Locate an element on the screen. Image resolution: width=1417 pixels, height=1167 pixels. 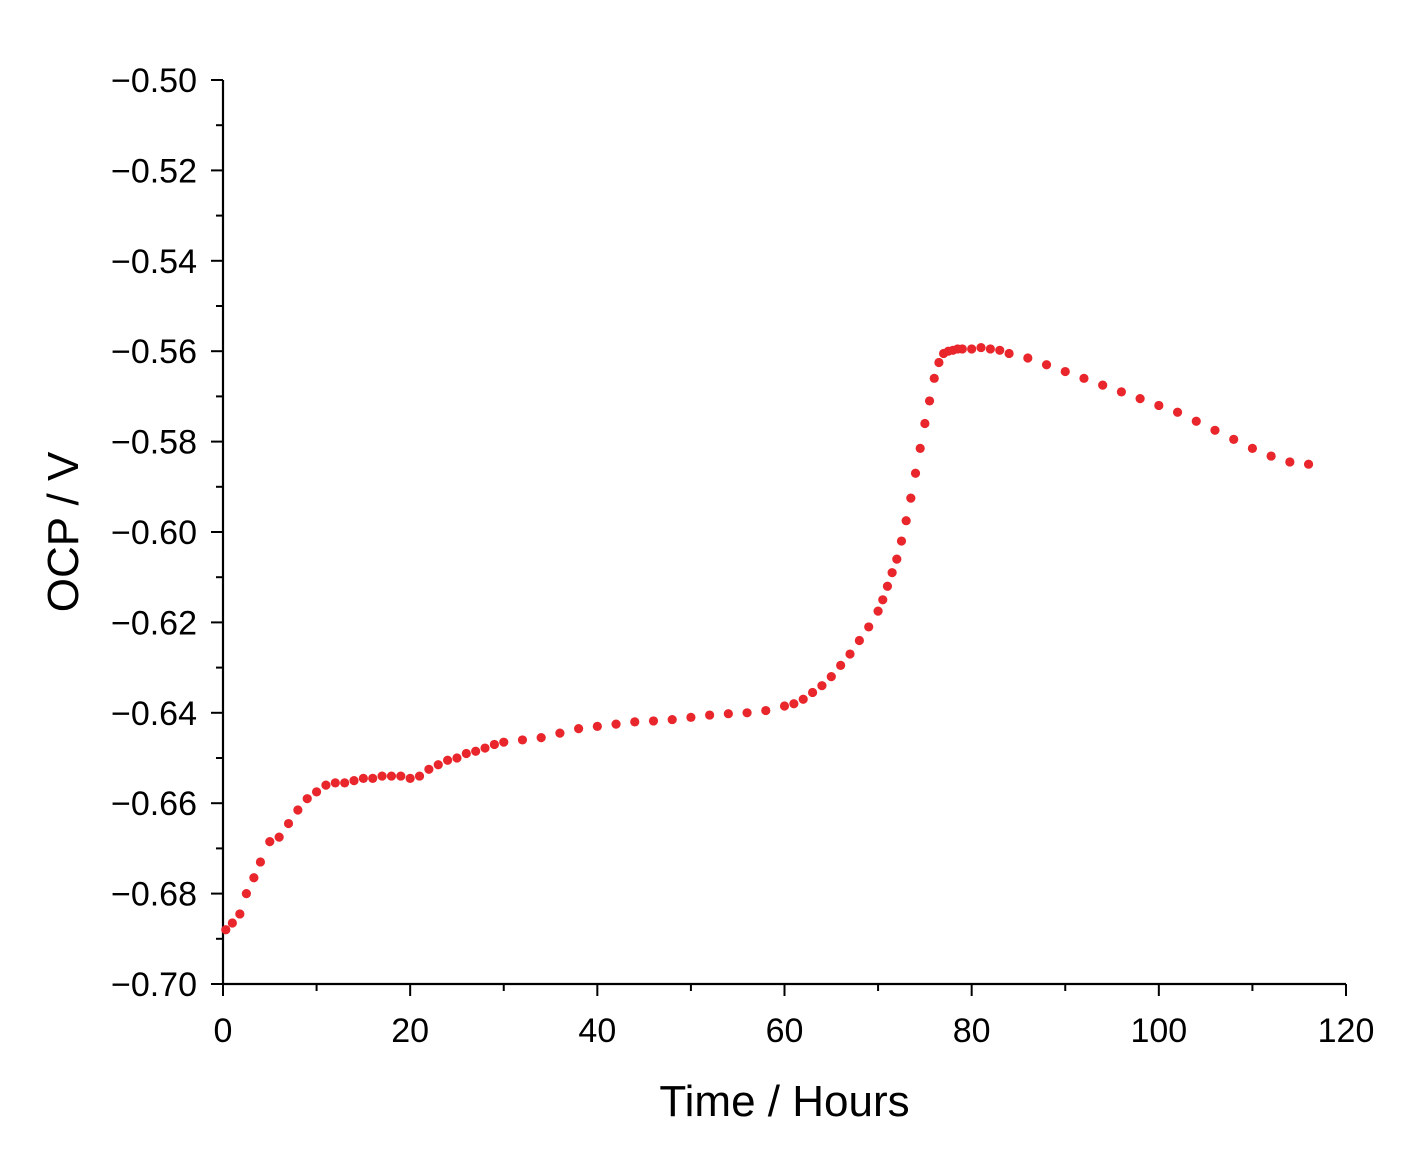
y-tick-label: −0.60 is located at coordinates (154, 533).